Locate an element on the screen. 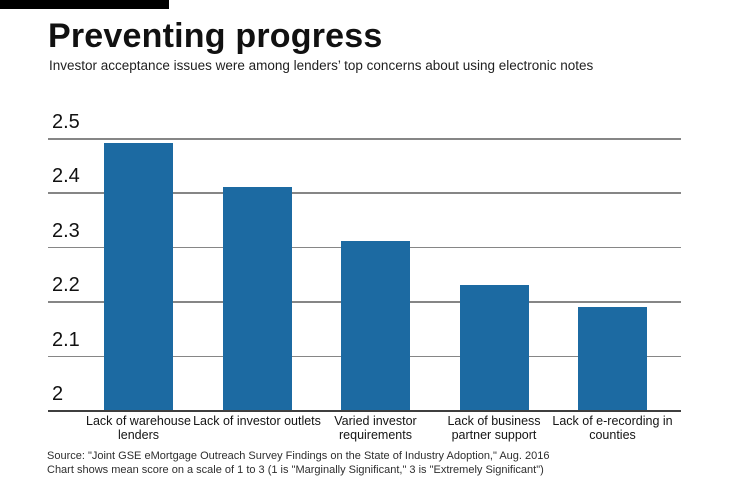 Image resolution: width=740 pixels, height=482 pixels. x-axis-category-label: Lack of warehouse lenders is located at coordinates (138, 428).